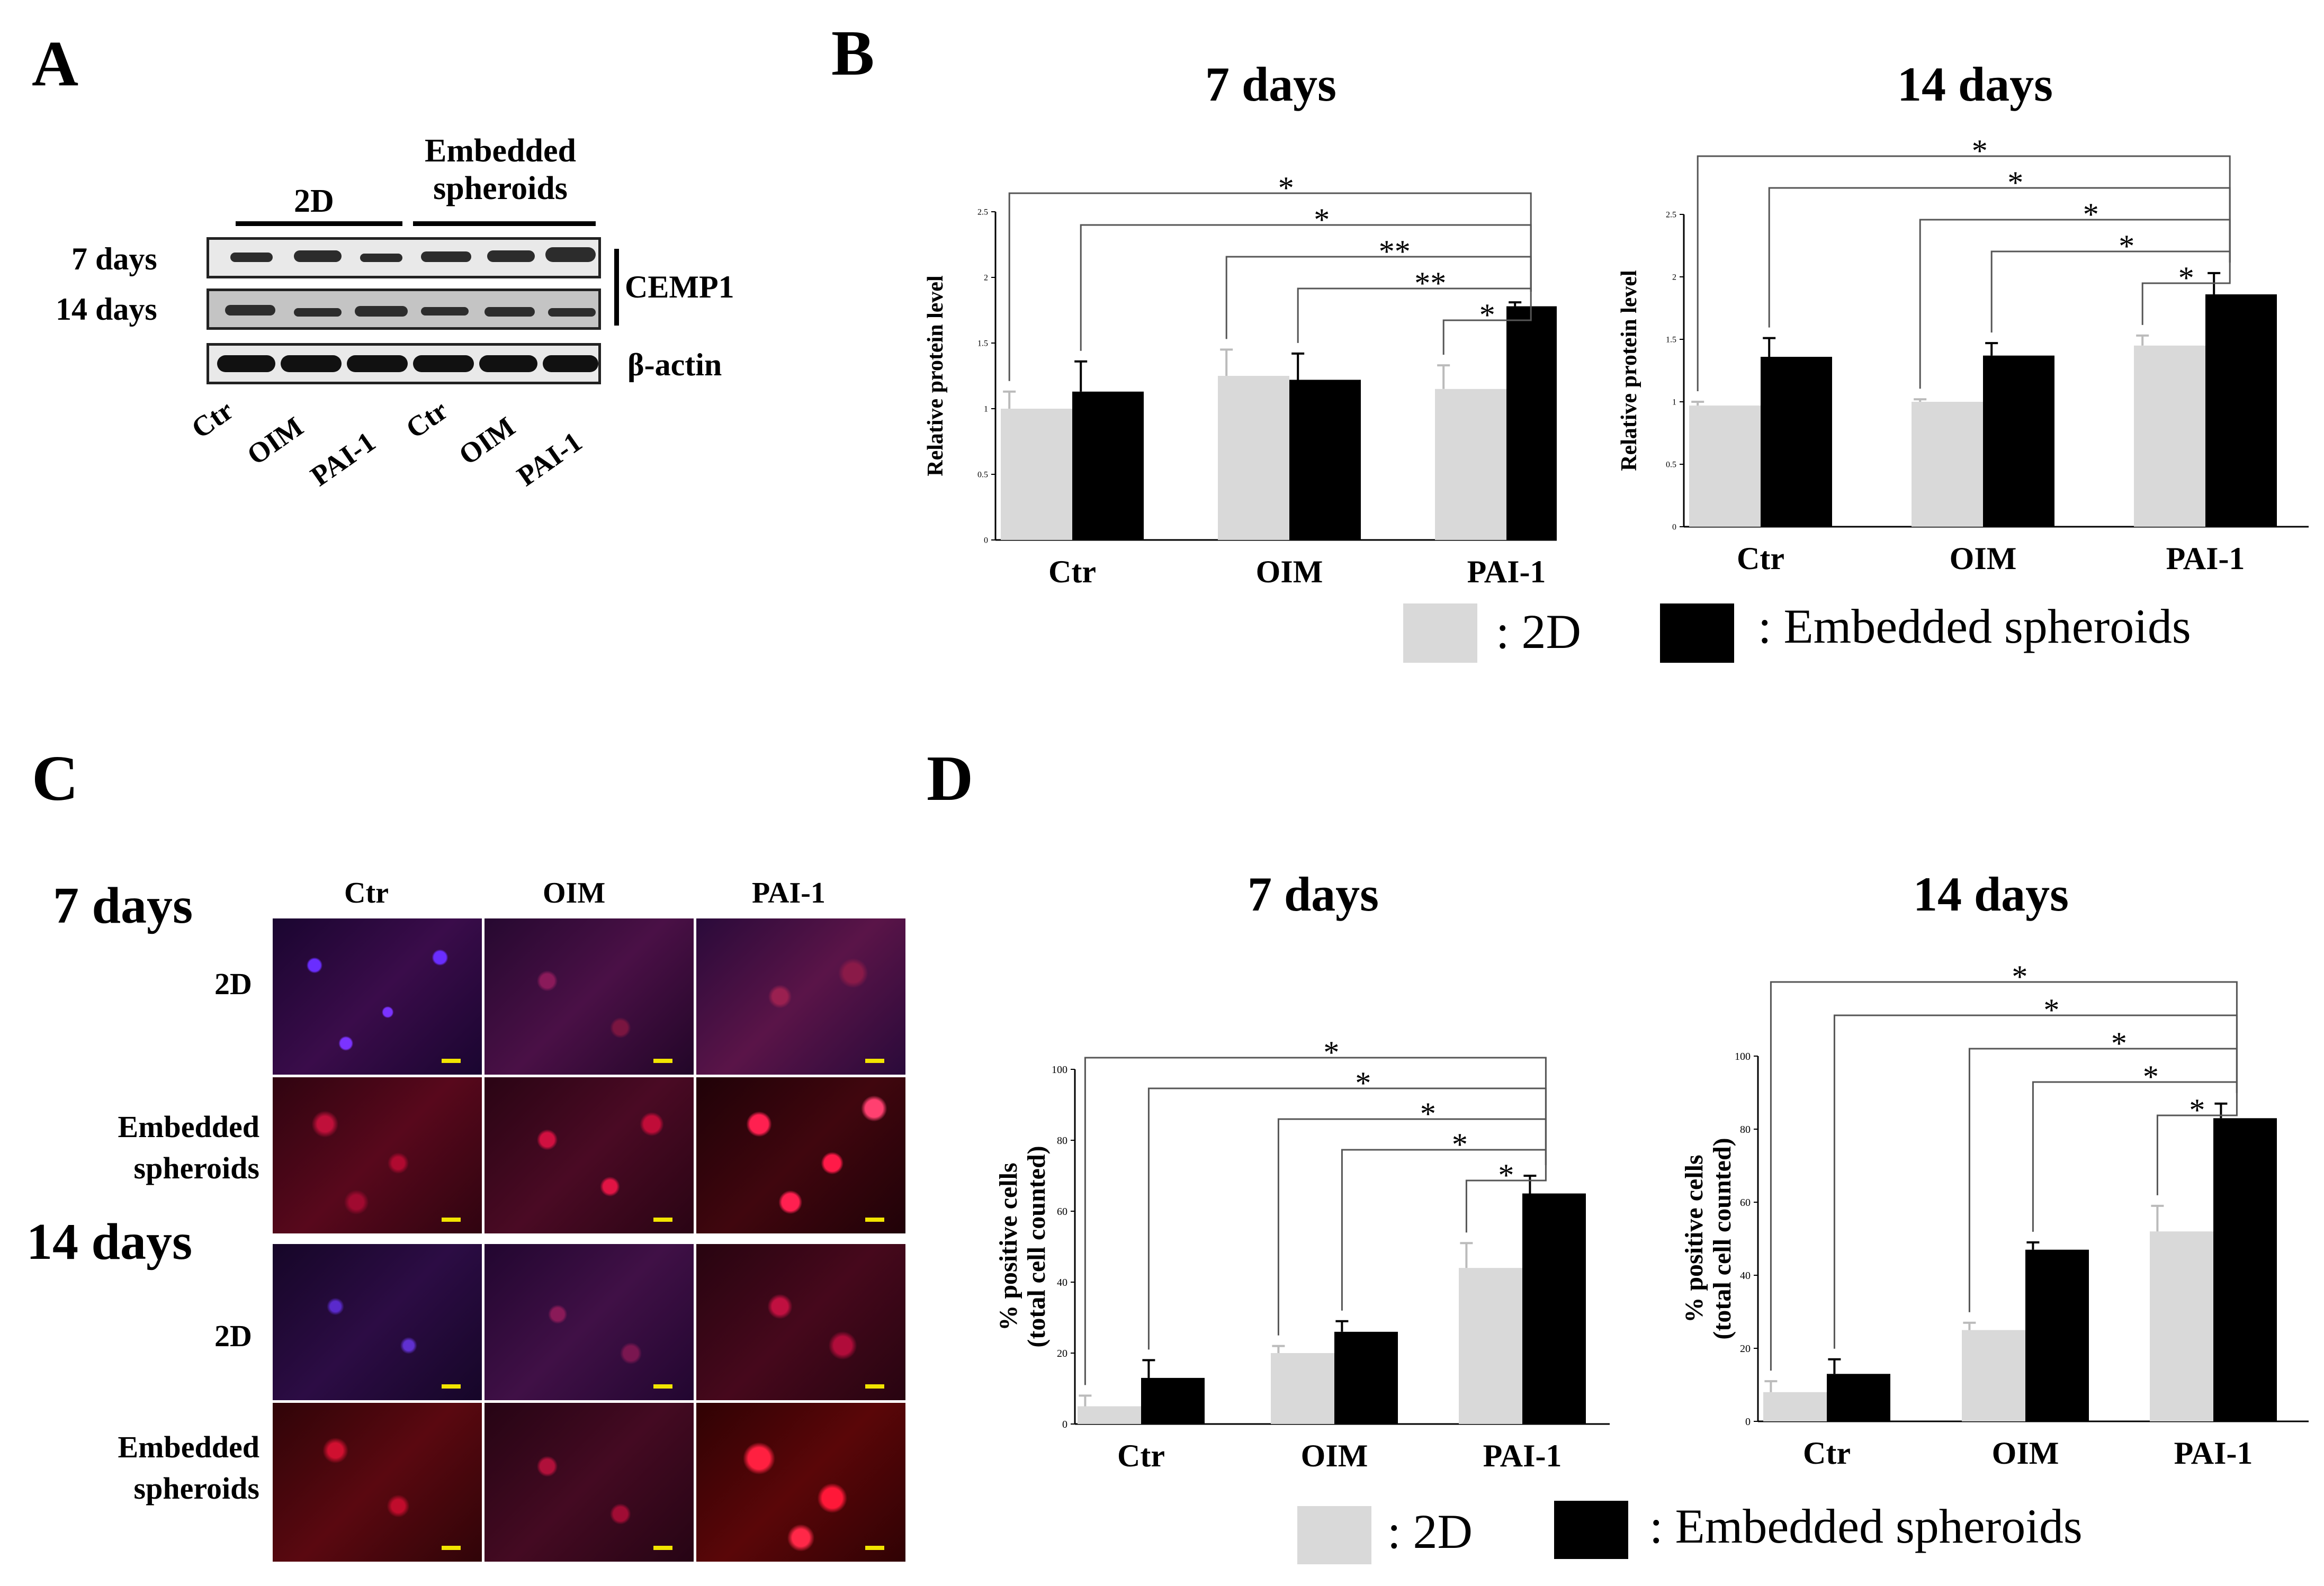  I want to click on blot-row-14days-label: 14 days, so click(106, 309).